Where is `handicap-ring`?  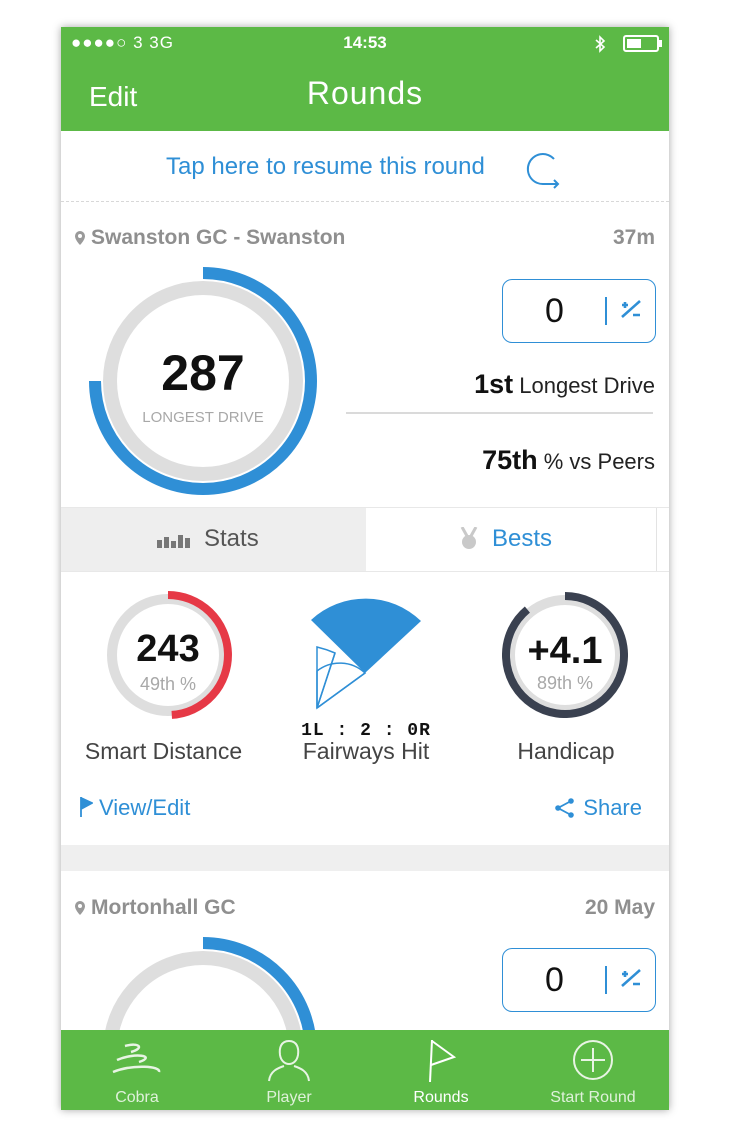
handicap-ring is located at coordinates (565, 655).